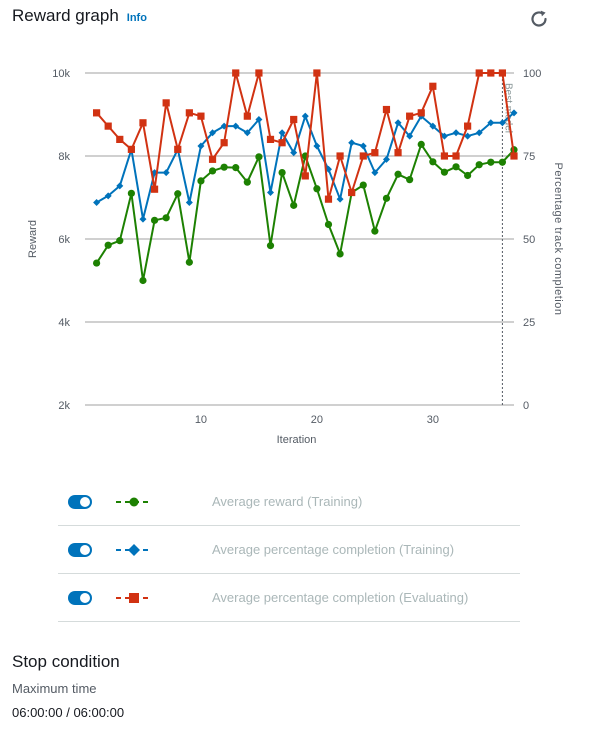  I want to click on y-right-tick-label: 100, so click(532, 74).